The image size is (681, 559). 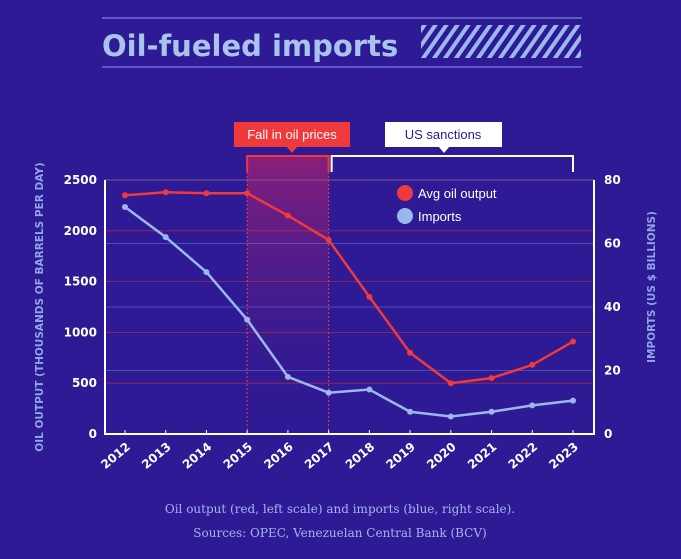 I want to click on y-tick-left: 2000, so click(x=80, y=231).